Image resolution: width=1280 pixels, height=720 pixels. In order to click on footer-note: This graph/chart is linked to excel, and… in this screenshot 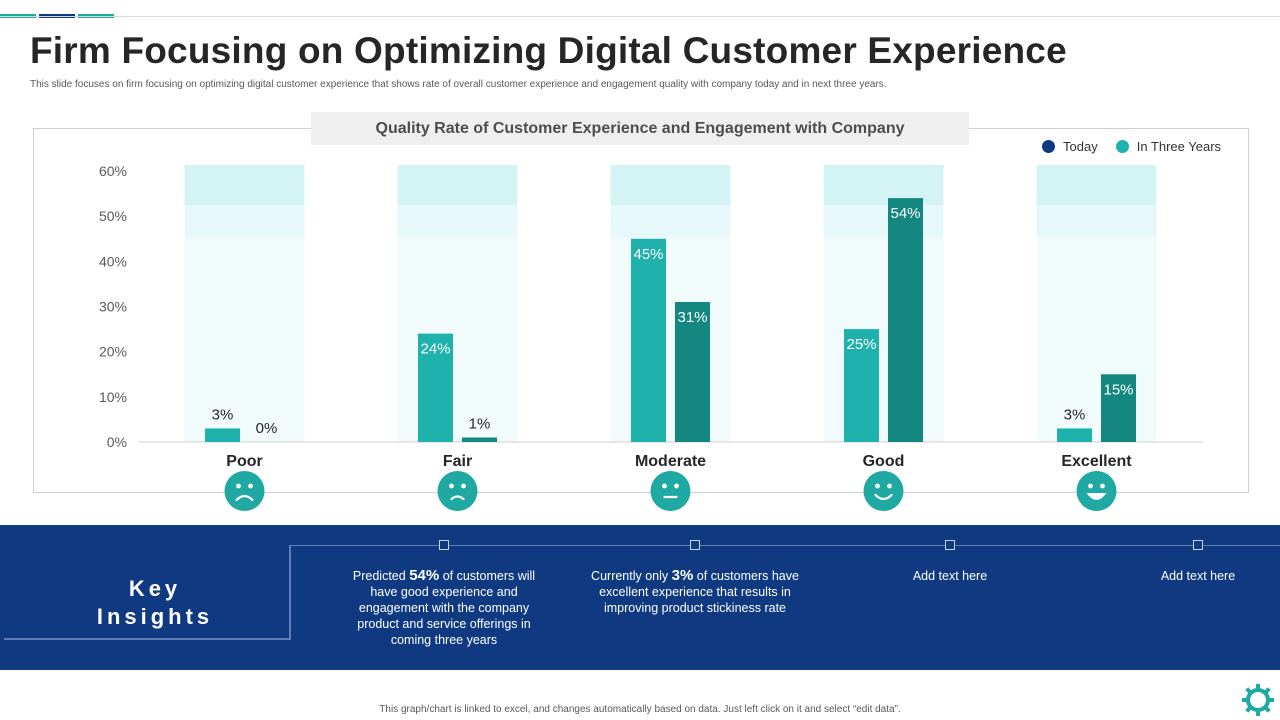, I will do `click(640, 709)`.